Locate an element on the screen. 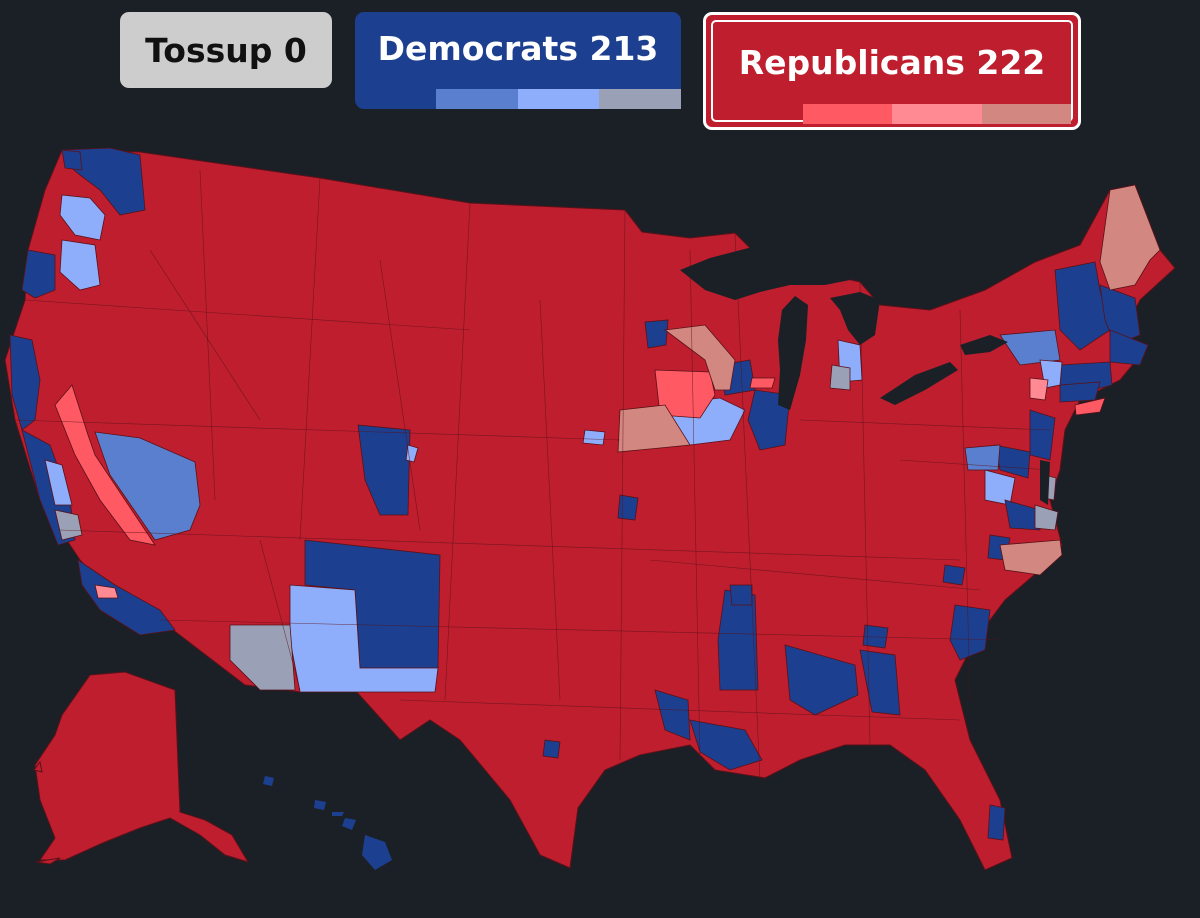 This screenshot has width=1200, height=918. az-south-tilt is located at coordinates (262, 657).